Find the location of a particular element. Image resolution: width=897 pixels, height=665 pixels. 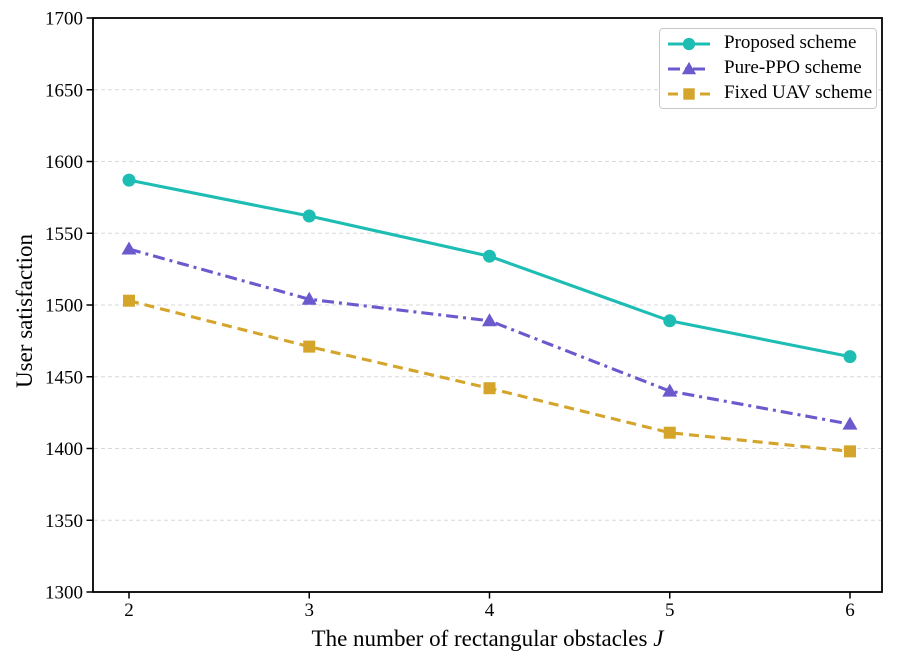

y-tick-label: 1500 is located at coordinates (64, 306).